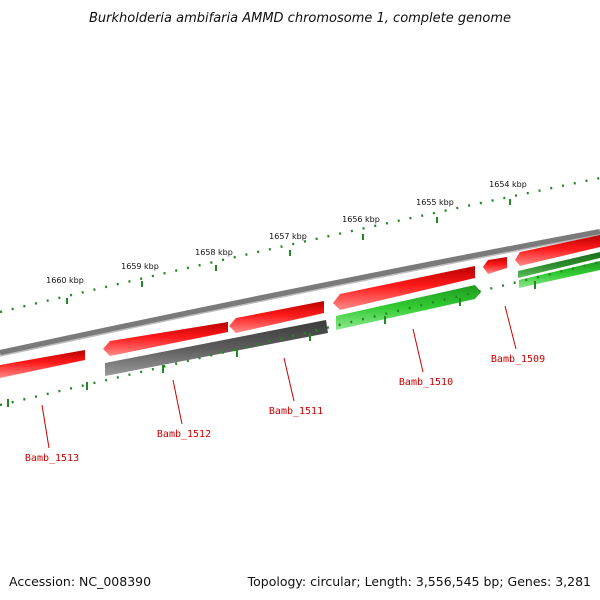  I want to click on gene-partial-right-green, so click(559, 274).